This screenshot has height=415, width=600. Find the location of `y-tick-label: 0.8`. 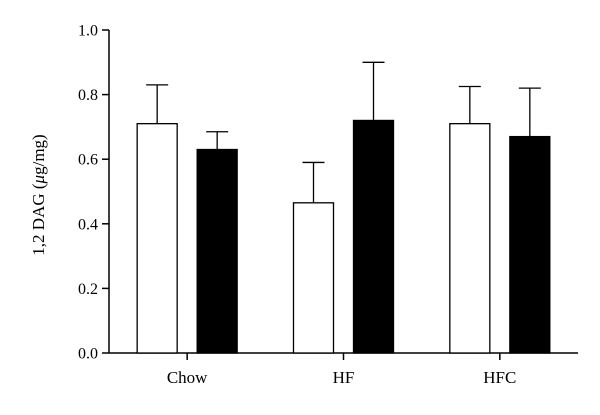

y-tick-label: 0.8 is located at coordinates (88, 95).